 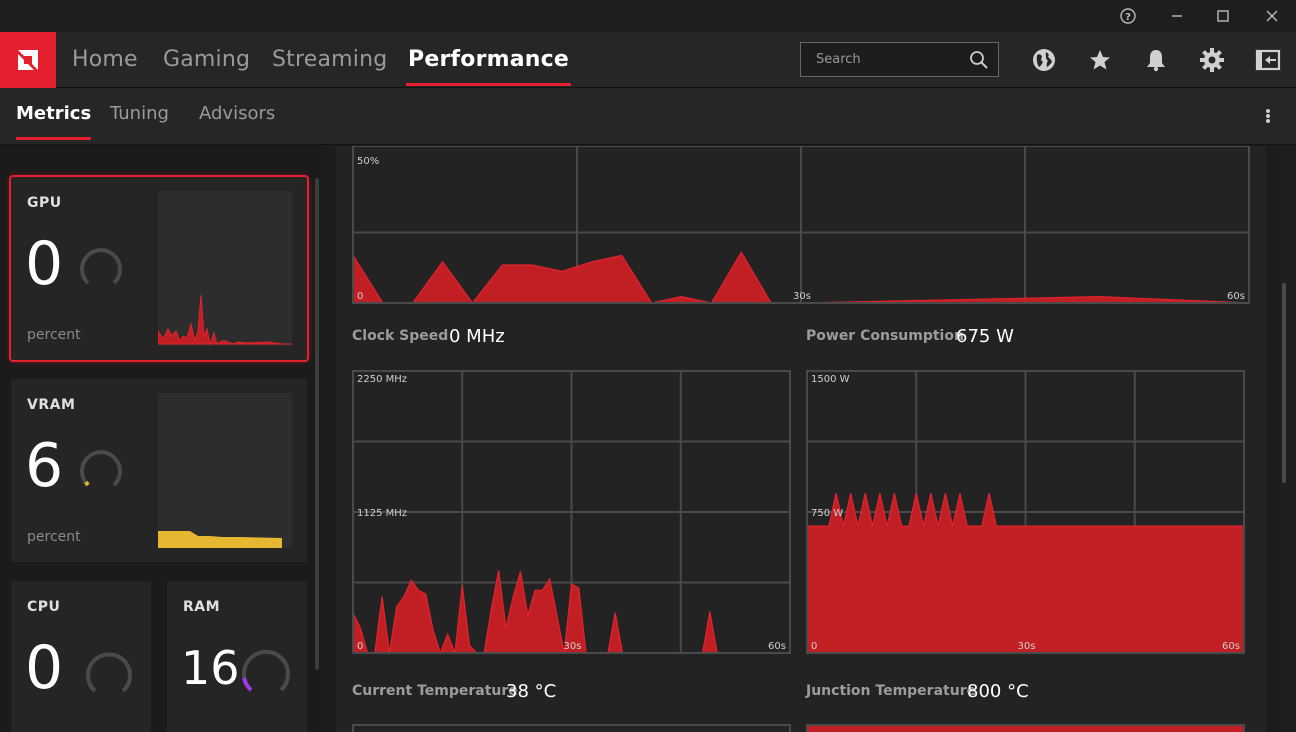 What do you see at coordinates (202, 607) in the screenshot?
I see `ram-label: RAM` at bounding box center [202, 607].